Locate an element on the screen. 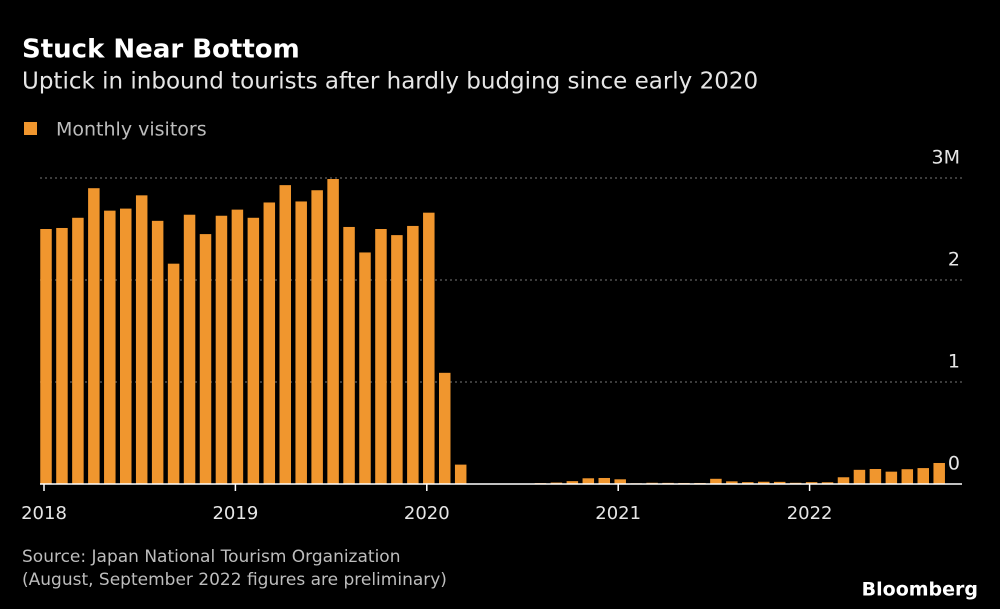 The height and width of the screenshot is (609, 1000). x-tick-label: 2019 is located at coordinates (235, 513).